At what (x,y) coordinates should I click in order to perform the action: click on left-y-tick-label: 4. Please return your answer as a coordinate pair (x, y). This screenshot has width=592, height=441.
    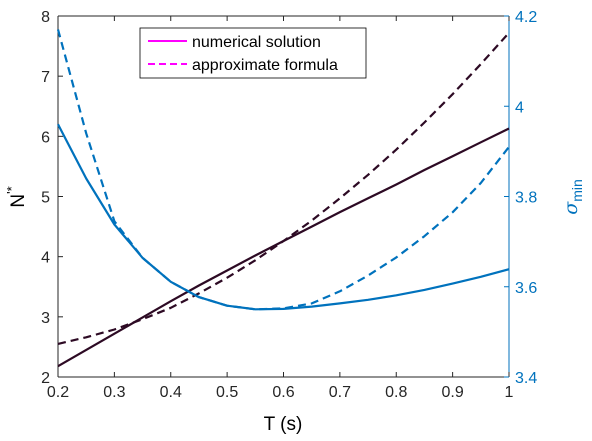
    Looking at the image, I should click on (45, 258).